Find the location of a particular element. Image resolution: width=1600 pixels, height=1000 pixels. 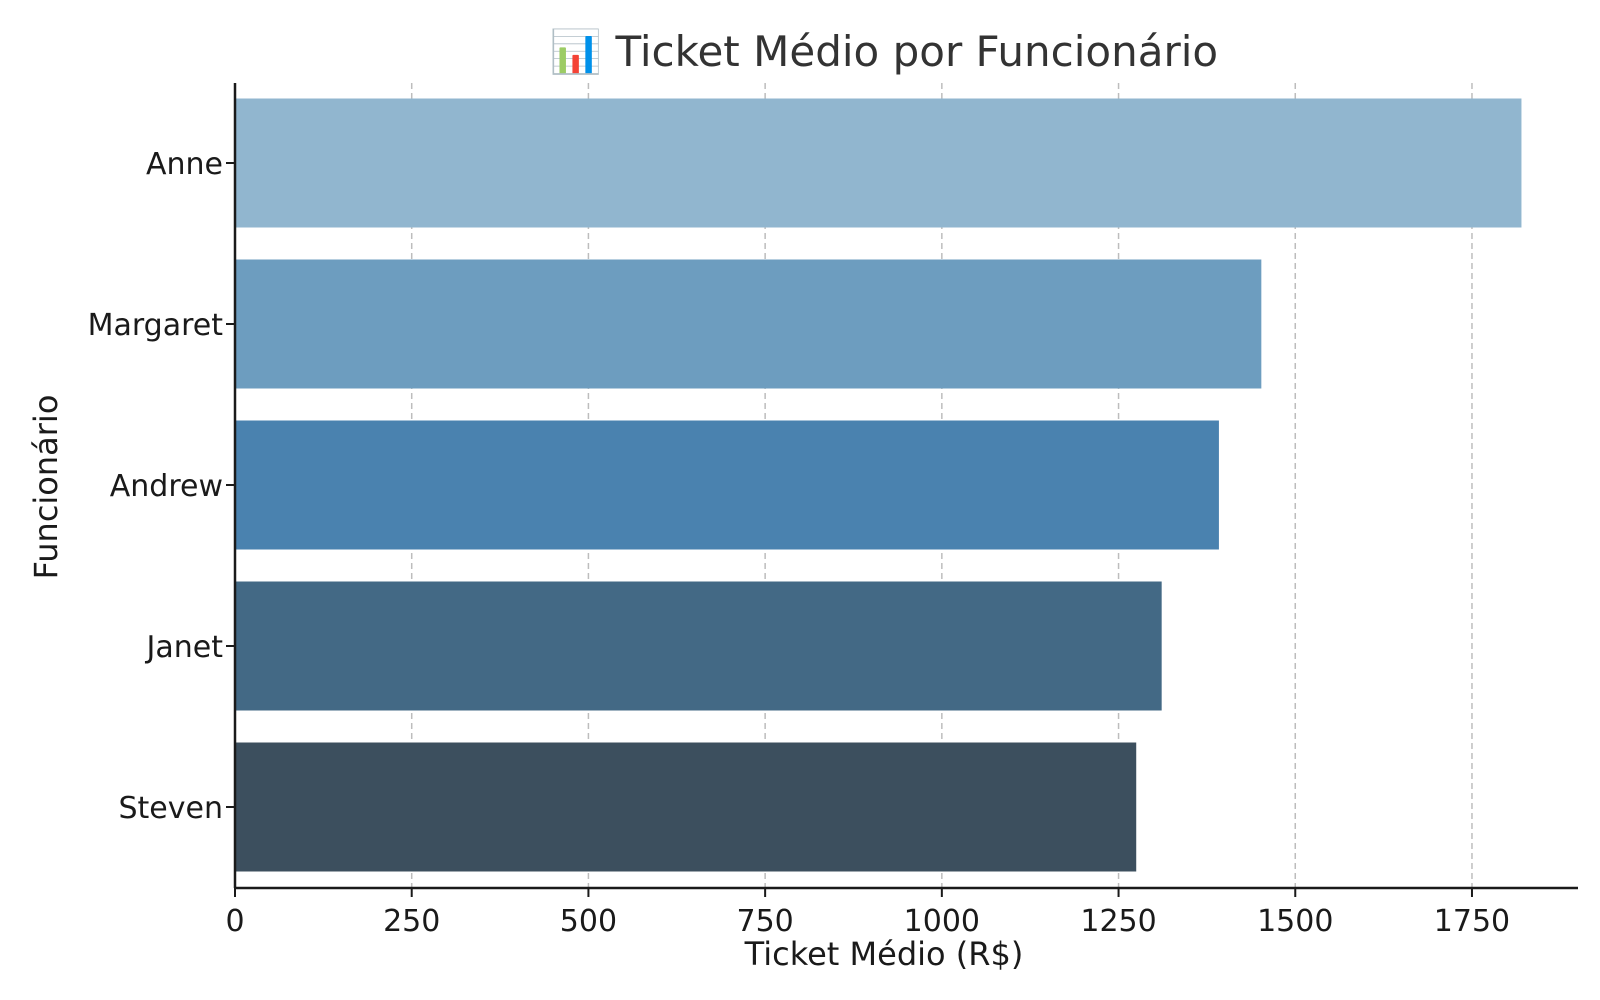

bar-margaret is located at coordinates (748, 324).